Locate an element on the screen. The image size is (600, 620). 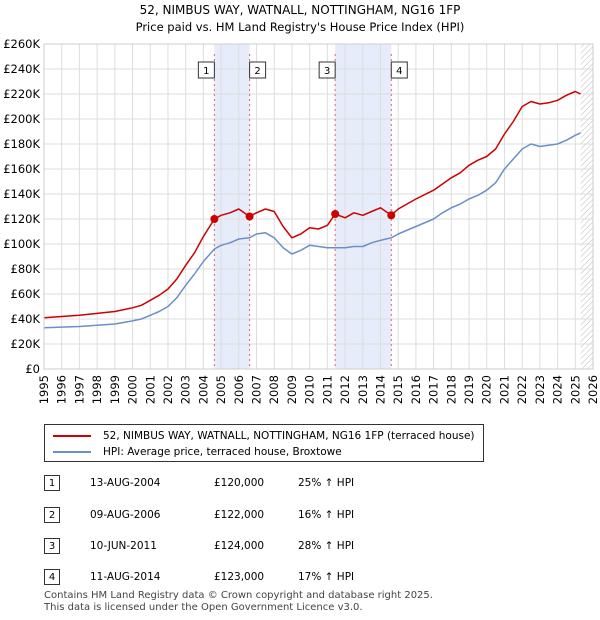
y-tick-label: £140K is located at coordinates (21, 194).